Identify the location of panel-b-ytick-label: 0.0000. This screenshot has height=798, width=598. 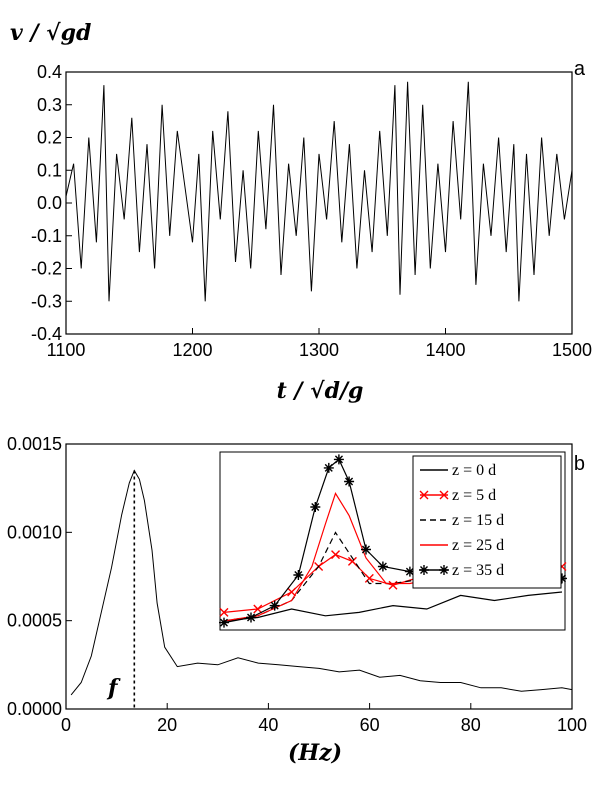
(34, 709).